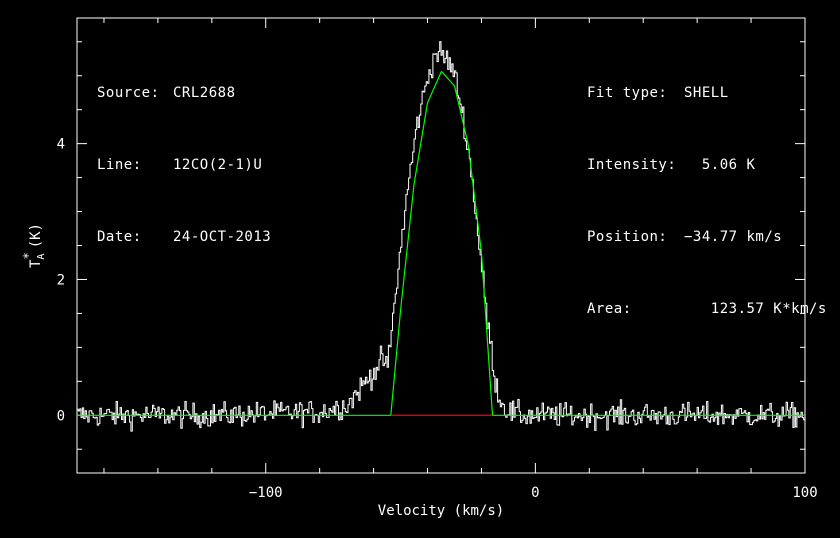 The width and height of the screenshot is (840, 538). What do you see at coordinates (609, 309) in the screenshot?
I see `area-key: Area:` at bounding box center [609, 309].